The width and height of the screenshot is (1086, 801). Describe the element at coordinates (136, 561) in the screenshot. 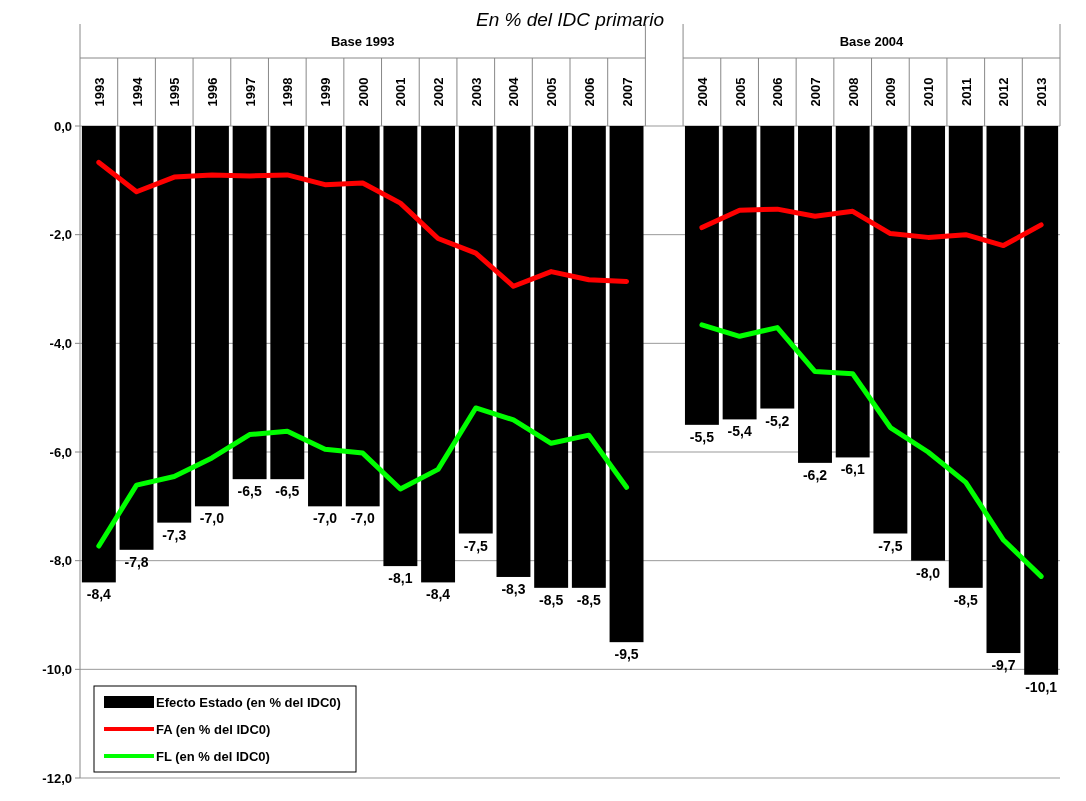

I see `data-label: -7,8` at that location.